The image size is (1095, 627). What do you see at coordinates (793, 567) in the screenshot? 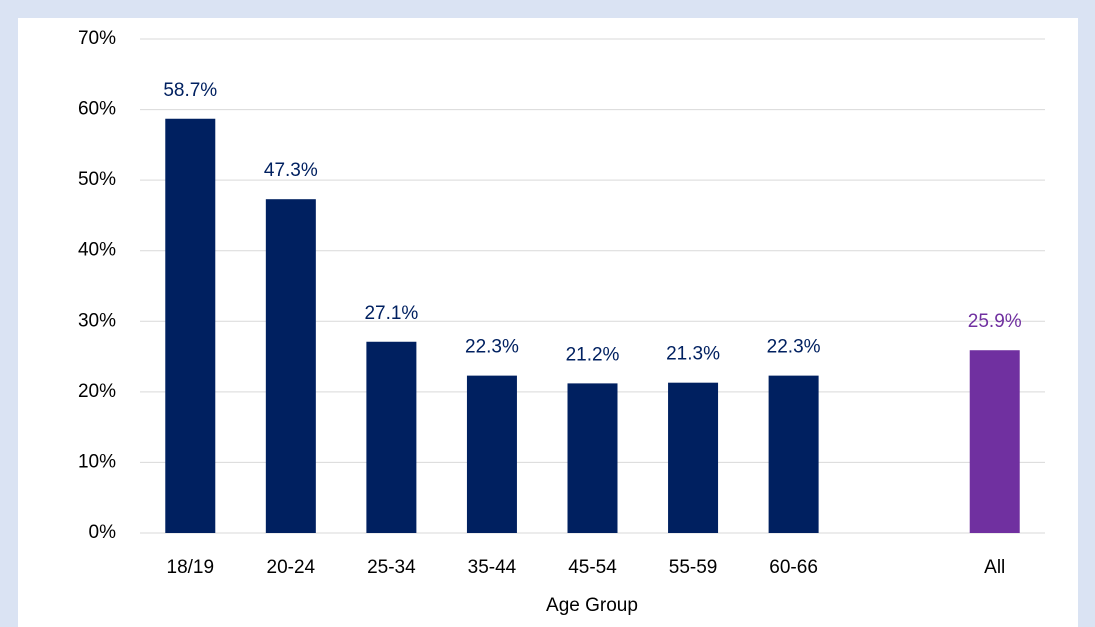
I see `x-tick-label: 60-66` at bounding box center [793, 567].